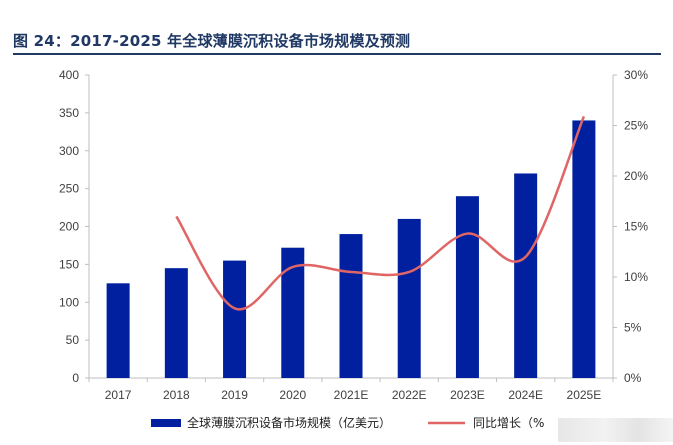 This screenshot has width=673, height=445. What do you see at coordinates (69, 151) in the screenshot?
I see `y-left-tick-label: 300` at bounding box center [69, 151].